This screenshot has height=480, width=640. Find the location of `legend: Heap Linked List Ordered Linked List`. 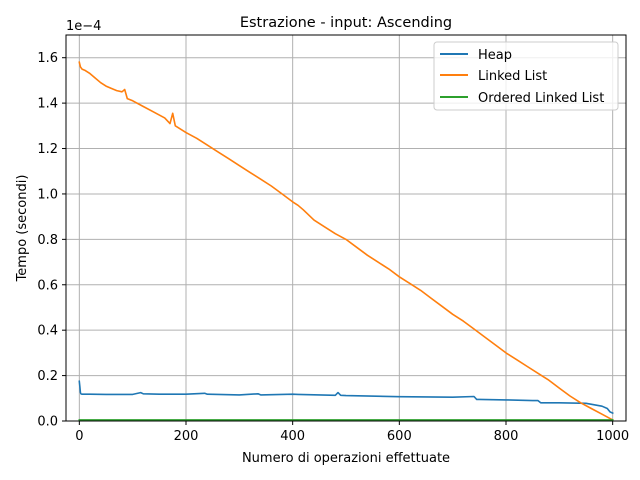

legend: Heap Linked List Ordered Linked List is located at coordinates (526, 76).